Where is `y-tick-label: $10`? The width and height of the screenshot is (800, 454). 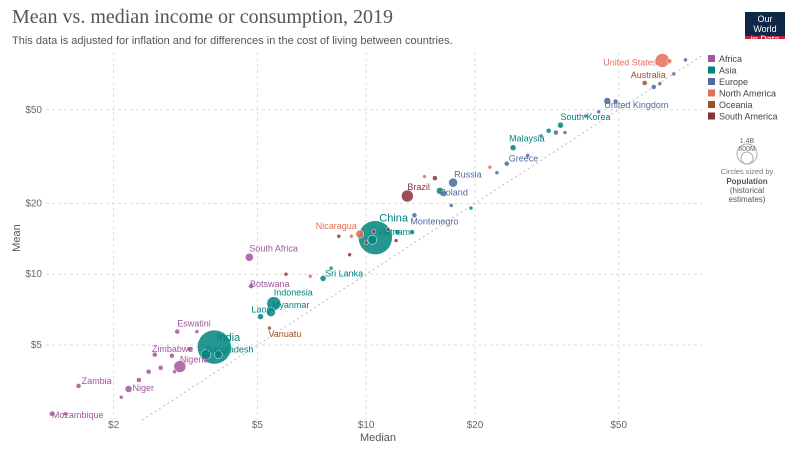
y-tick-label: $10 is located at coordinates (33, 274).